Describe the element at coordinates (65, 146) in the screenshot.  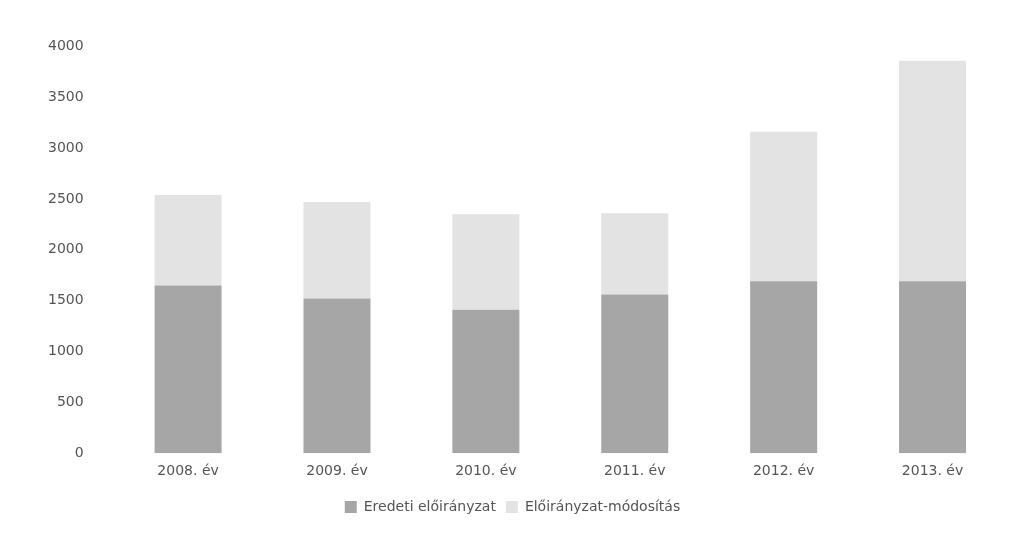
I see `y-tick-label: 3000` at that location.